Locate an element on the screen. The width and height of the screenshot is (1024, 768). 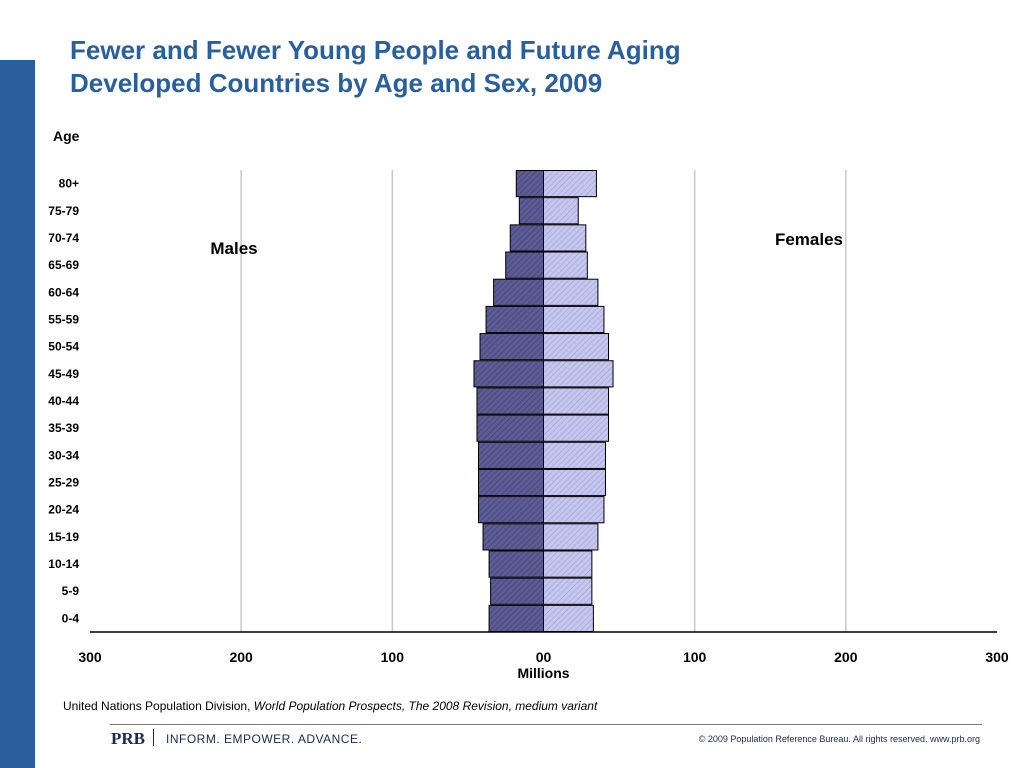
footer-divider is located at coordinates (546, 724).